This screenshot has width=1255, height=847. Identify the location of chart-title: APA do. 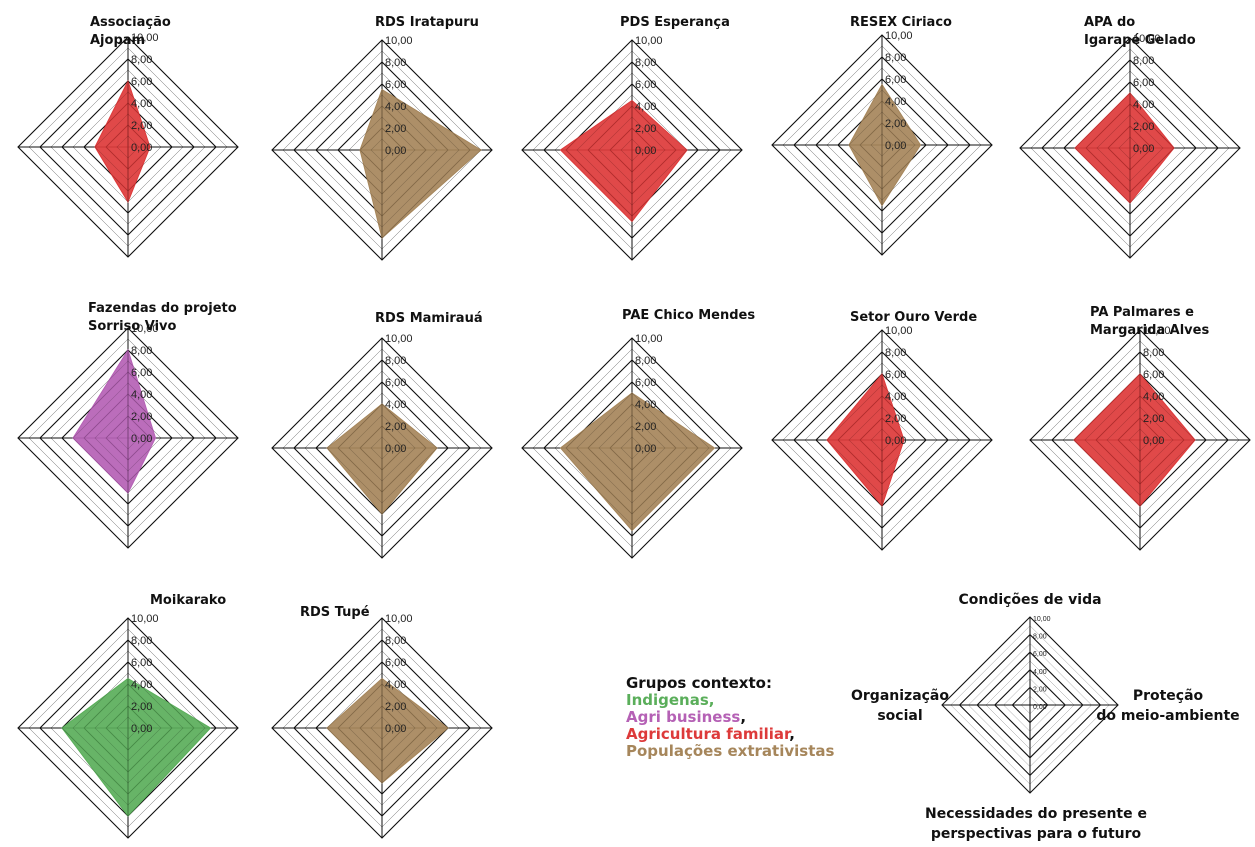
(1109, 22).